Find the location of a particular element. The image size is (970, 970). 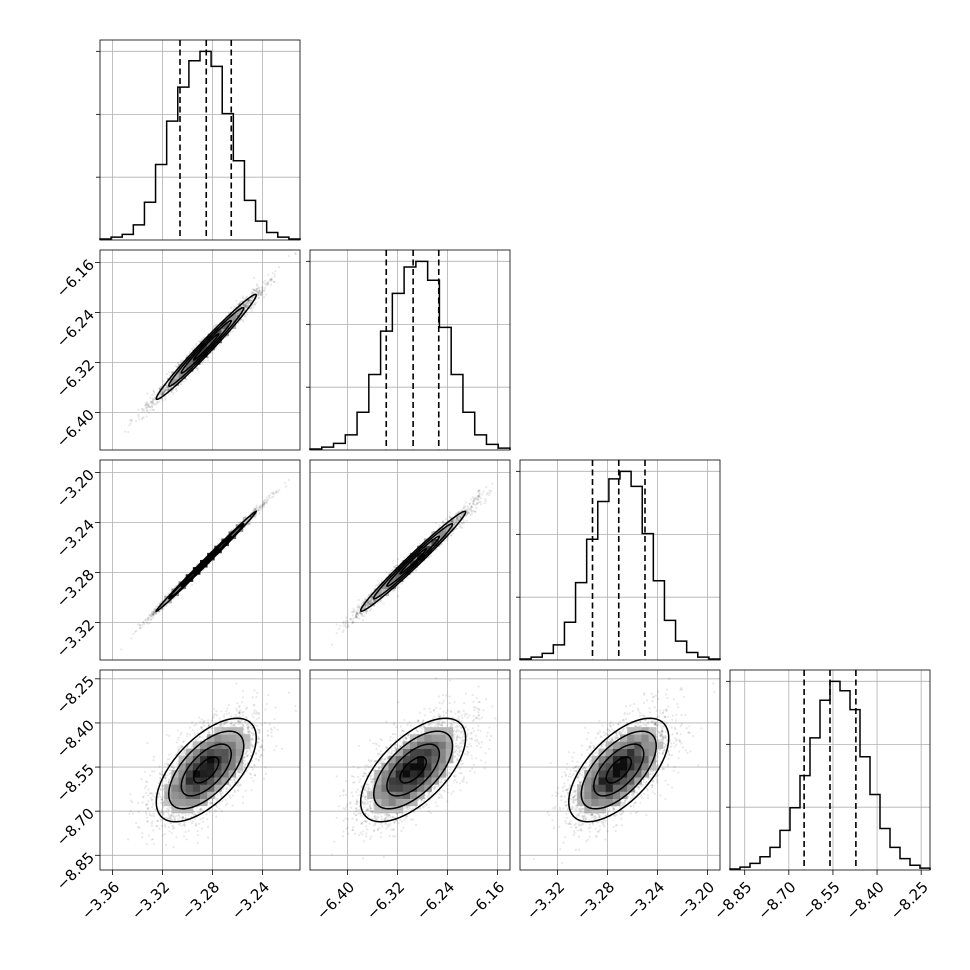

density-2-1-shading is located at coordinates (414, 560).